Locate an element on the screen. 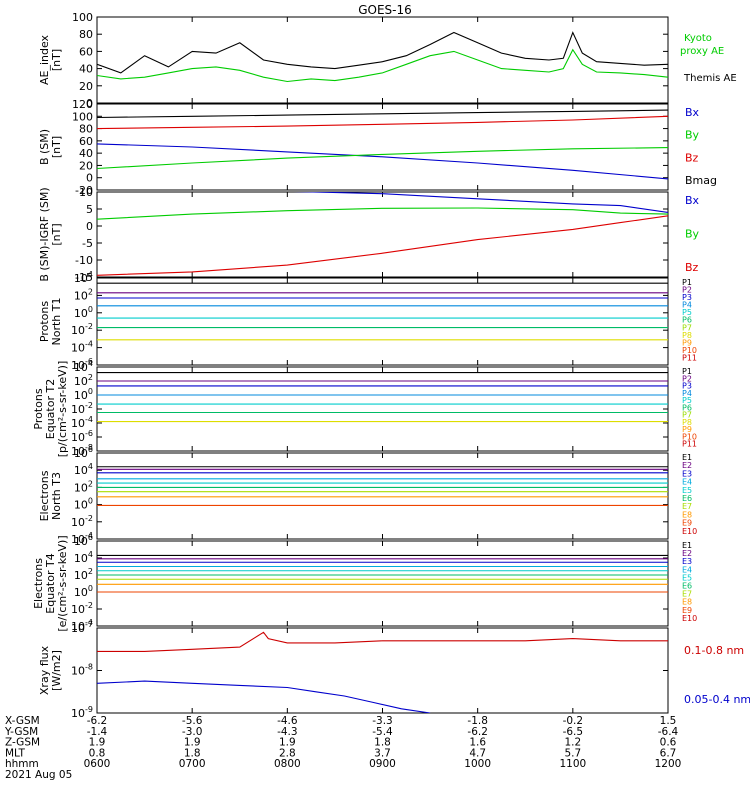  bottom-row-value: -6.4 is located at coordinates (668, 732).